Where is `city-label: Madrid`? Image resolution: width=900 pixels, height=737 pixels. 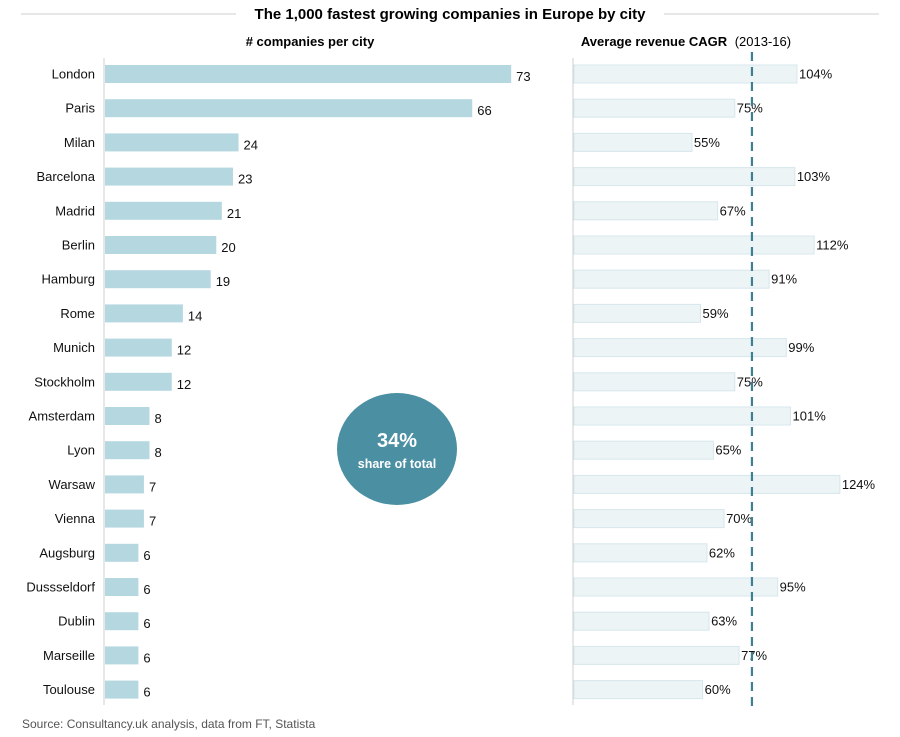
city-label: Madrid is located at coordinates (75, 210).